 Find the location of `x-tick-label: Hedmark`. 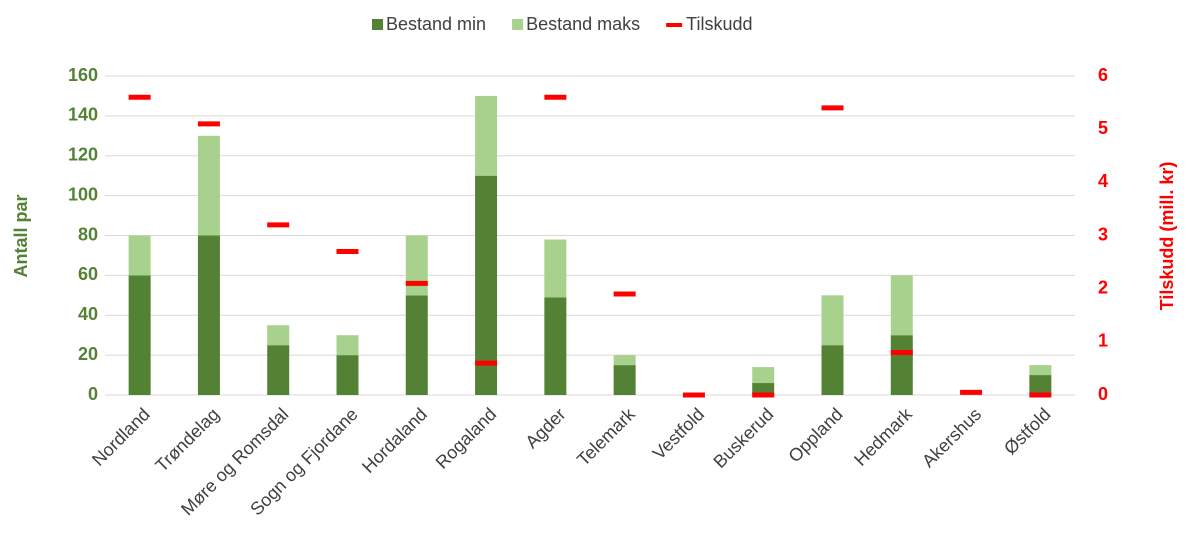

x-tick-label: Hedmark is located at coordinates (883, 436).